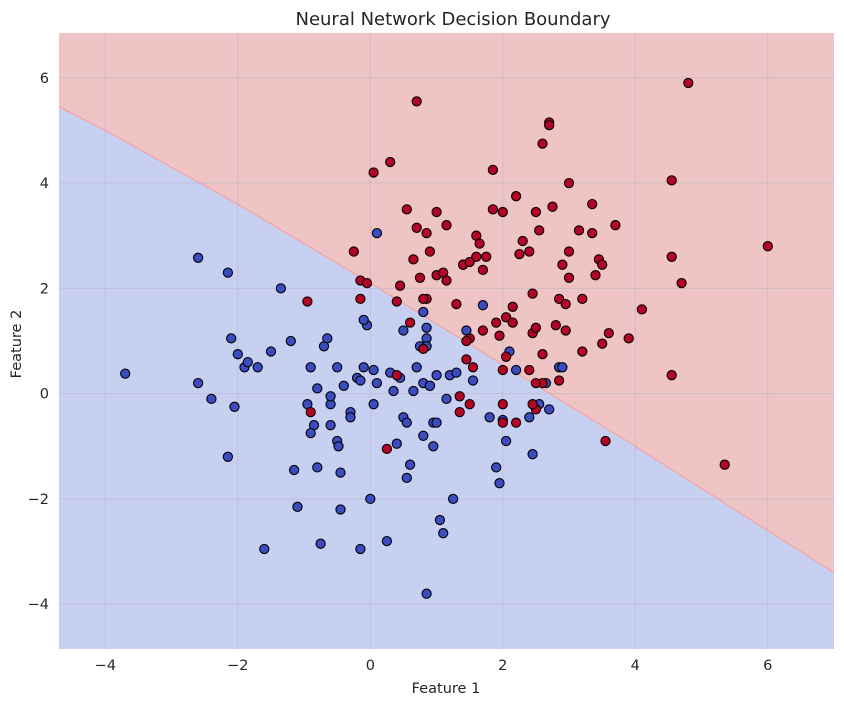  I want to click on x-tick-label: −2, so click(237, 666).